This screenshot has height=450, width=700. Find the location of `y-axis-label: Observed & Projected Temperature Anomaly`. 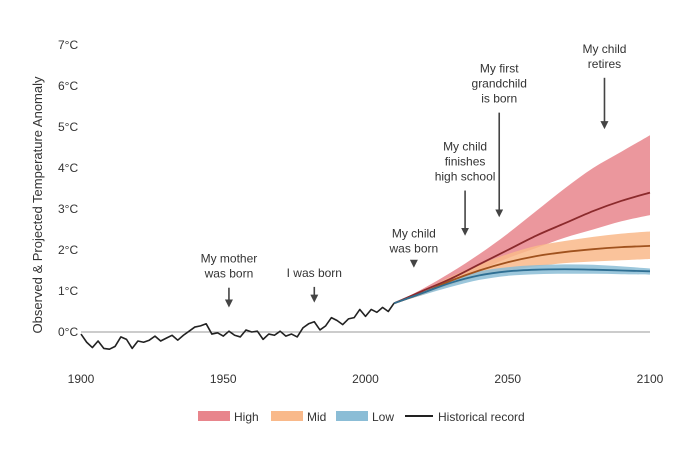

y-axis-label: Observed & Projected Temperature Anomaly is located at coordinates (37, 205).